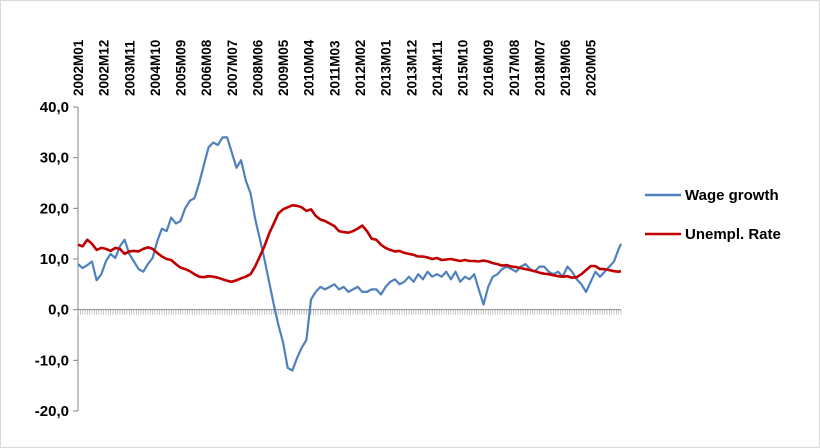  Describe the element at coordinates (78, 67) in the screenshot. I see `x-tick-label: 2002M01` at that location.